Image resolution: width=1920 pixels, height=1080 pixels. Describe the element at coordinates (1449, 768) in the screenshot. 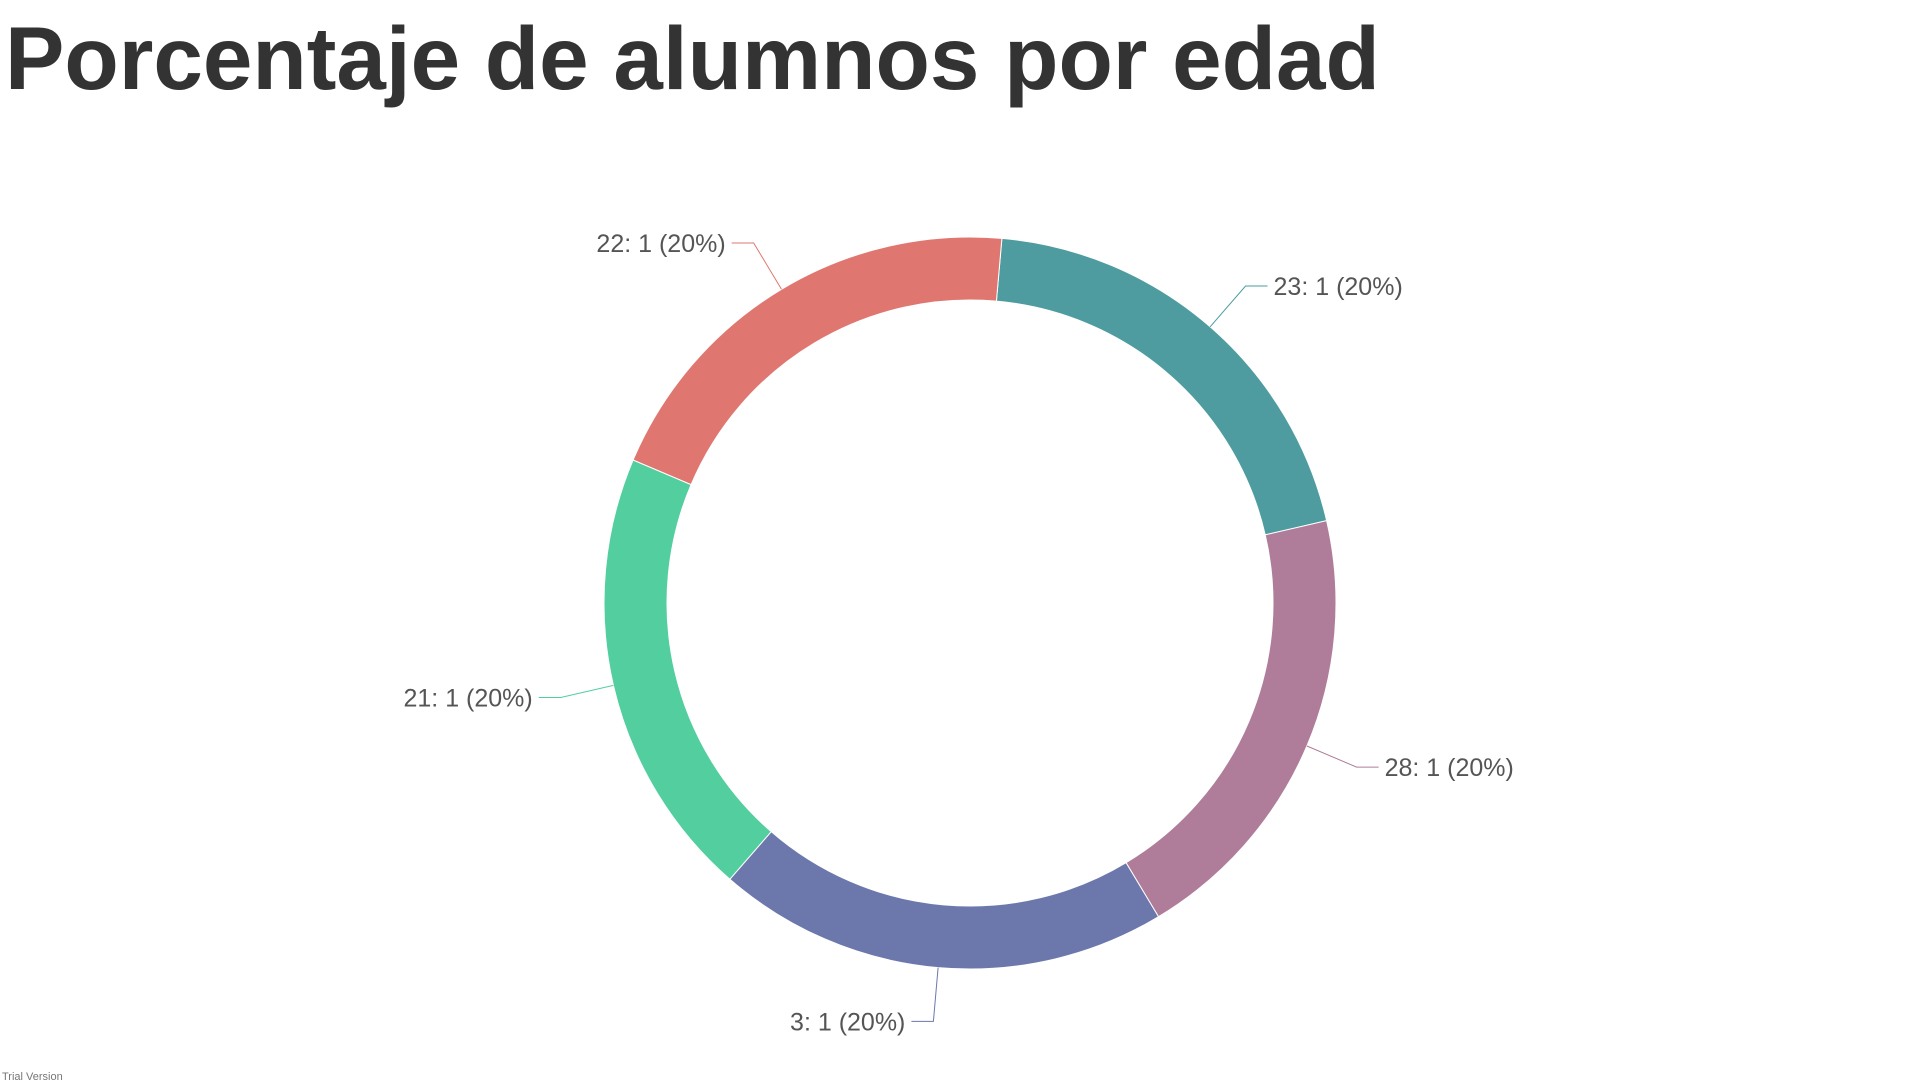

I see `slice-label-28: 28: 1 (20%)` at that location.